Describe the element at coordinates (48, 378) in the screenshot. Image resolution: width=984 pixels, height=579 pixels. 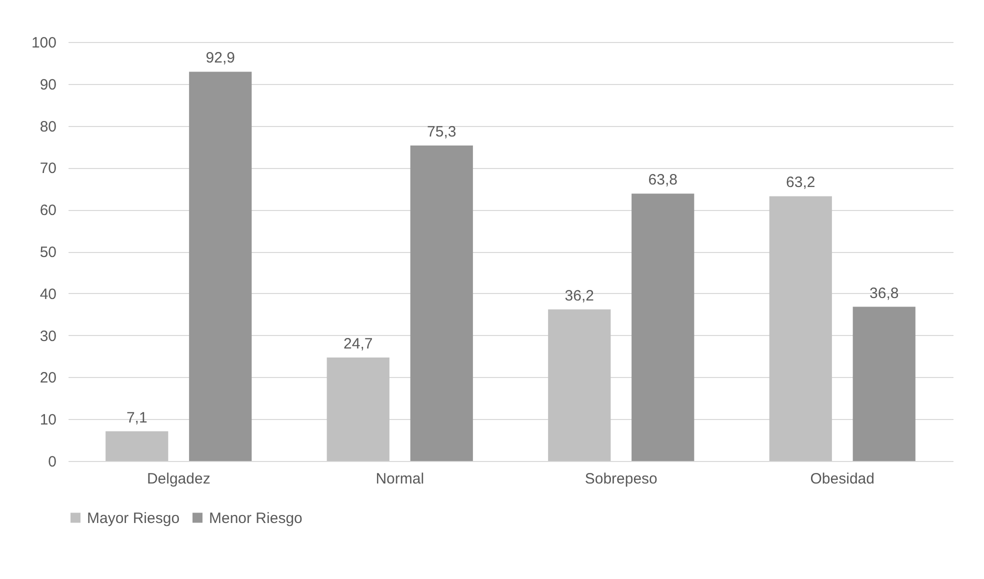
I see `y-tick-label: 20` at that location.